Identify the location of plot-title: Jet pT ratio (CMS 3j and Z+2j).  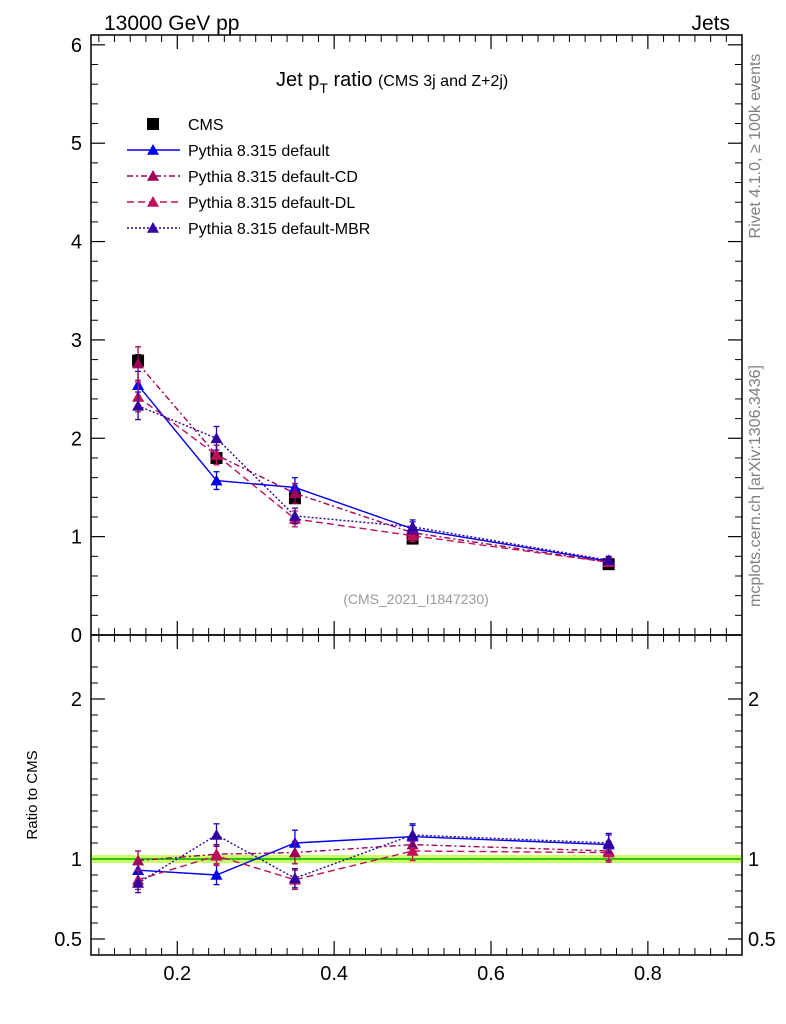
(392, 82).